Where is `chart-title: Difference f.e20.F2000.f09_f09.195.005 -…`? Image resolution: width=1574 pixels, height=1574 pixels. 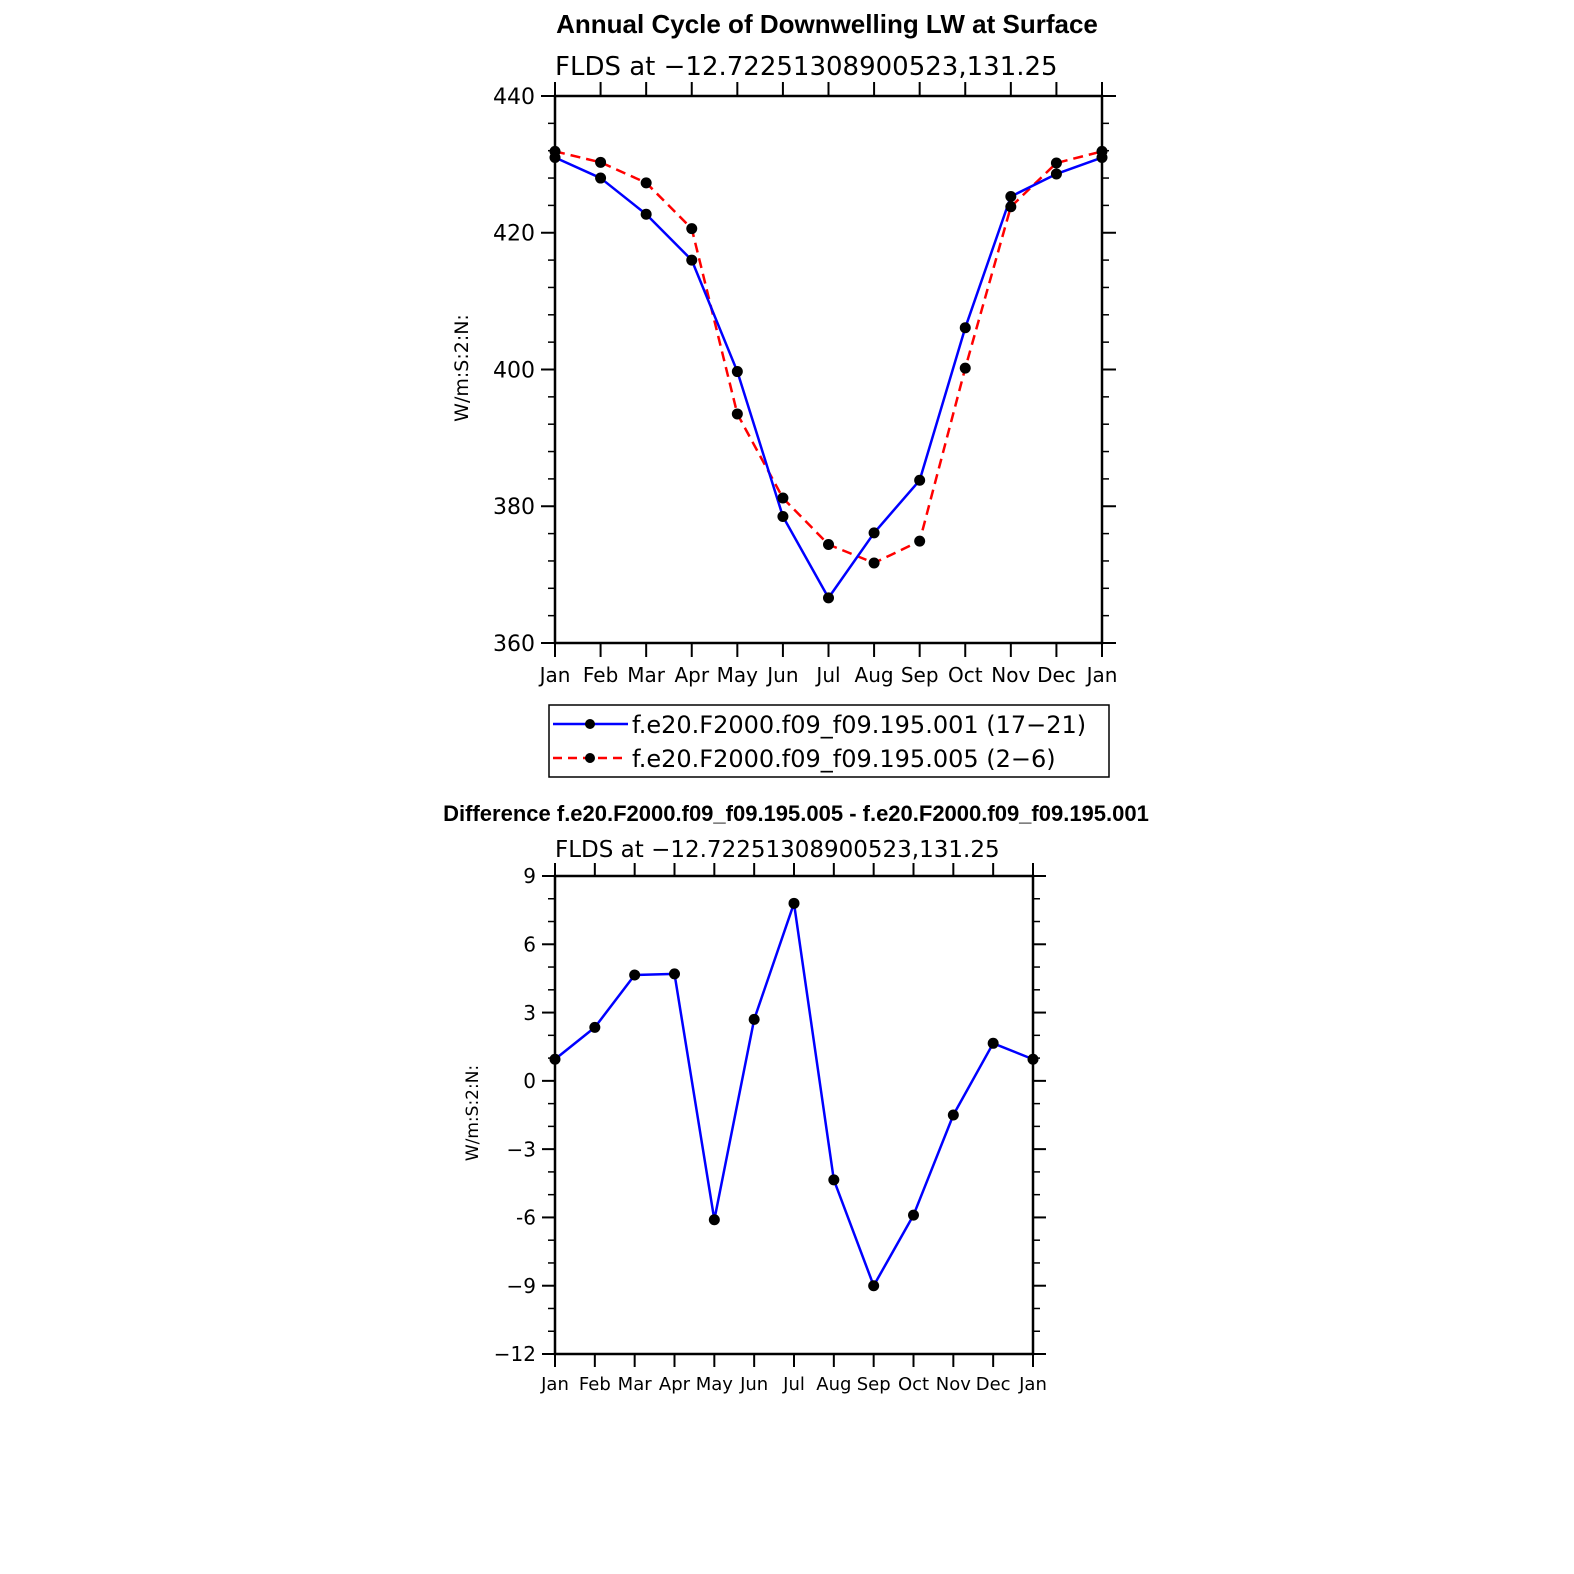 chart-title: Difference f.e20.F2000.f09_f09.195.005 -… is located at coordinates (796, 813).